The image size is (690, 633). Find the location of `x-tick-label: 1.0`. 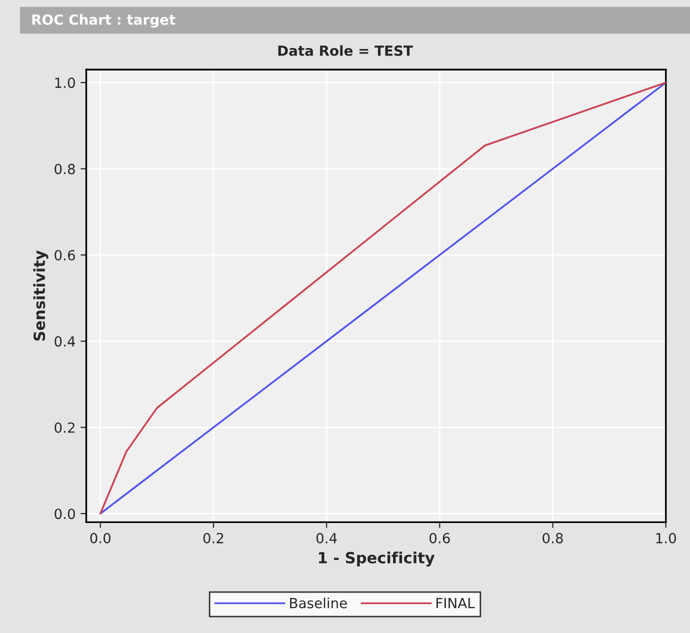

x-tick-label: 1.0 is located at coordinates (666, 538).